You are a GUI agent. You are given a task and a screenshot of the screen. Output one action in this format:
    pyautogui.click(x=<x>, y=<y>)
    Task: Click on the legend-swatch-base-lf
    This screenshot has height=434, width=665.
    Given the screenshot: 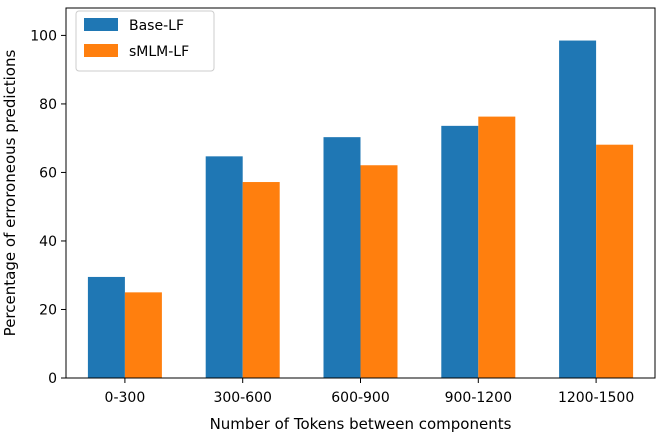 What is the action you would take?
    pyautogui.click(x=101, y=24)
    